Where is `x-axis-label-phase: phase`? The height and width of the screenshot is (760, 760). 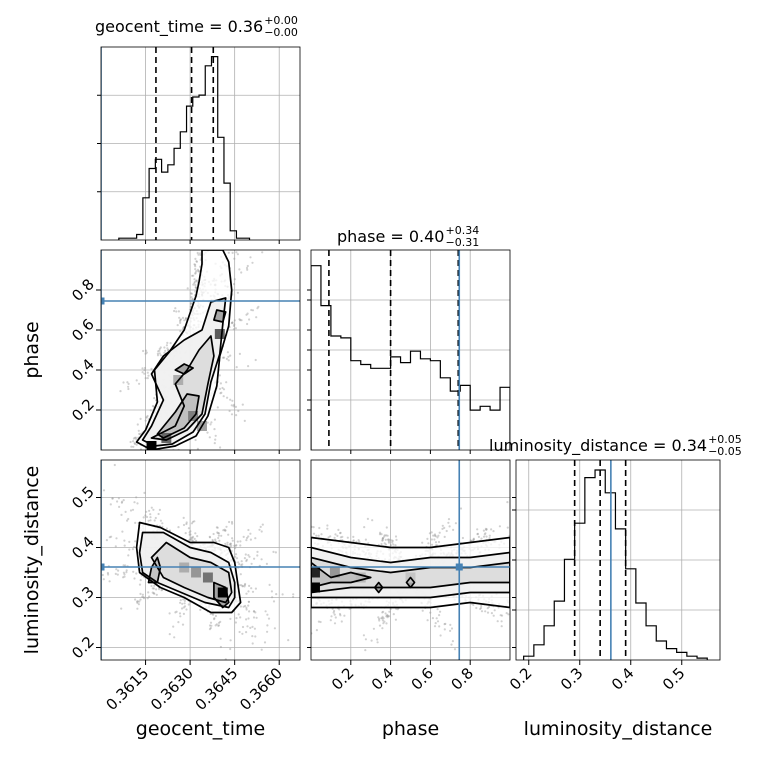 x-axis-label-phase: phase is located at coordinates (410, 729).